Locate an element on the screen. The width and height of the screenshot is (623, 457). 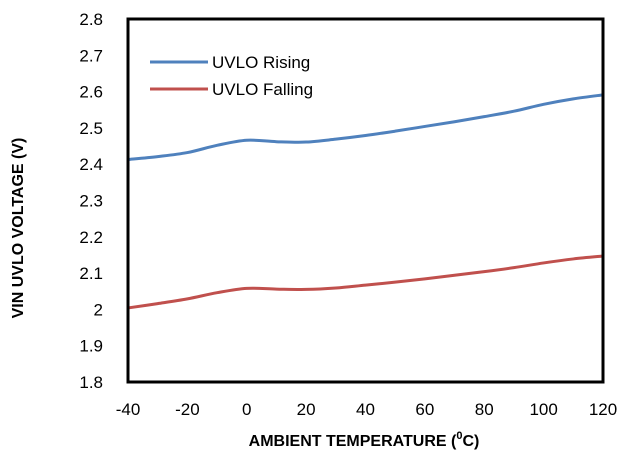
x-axis-title: AMBIENT TEMPERATURE (0C) is located at coordinates (364, 440).